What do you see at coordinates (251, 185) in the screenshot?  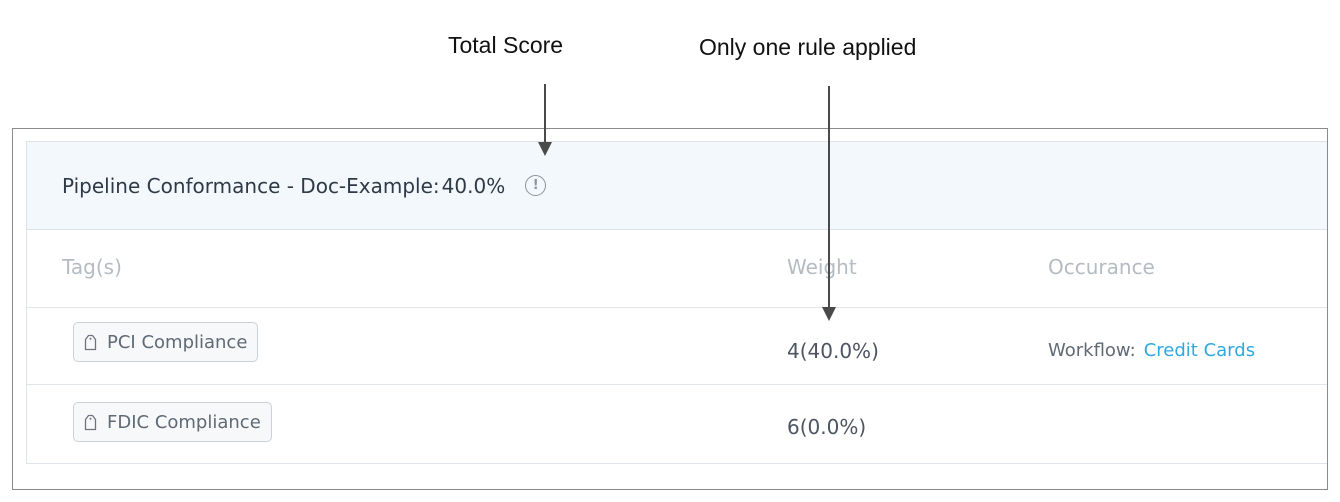 I see `card-title: Pipeline Conformance - Doc-Example:` at bounding box center [251, 185].